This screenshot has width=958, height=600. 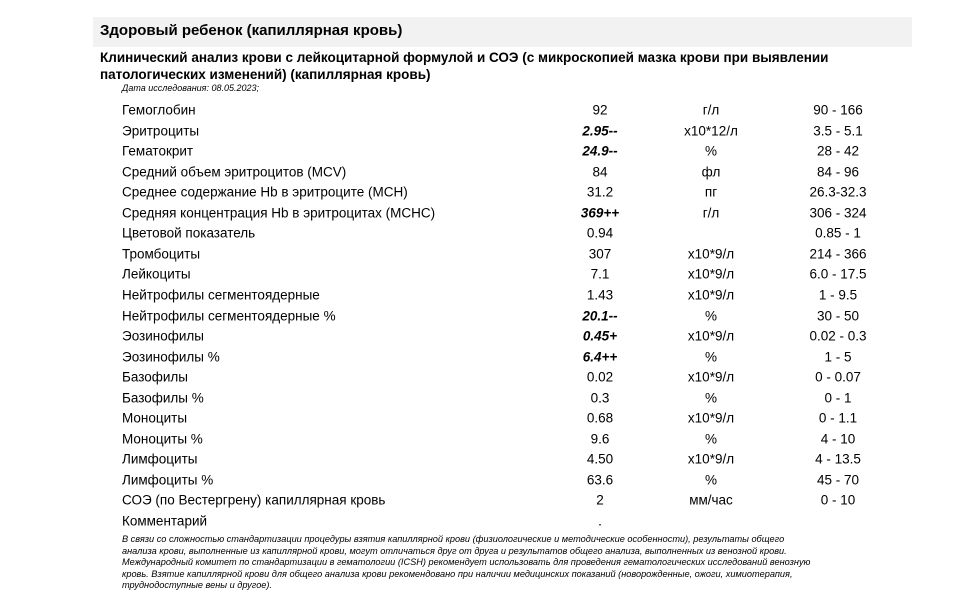 I want to click on row-unit: x10*12/л, so click(x=711, y=131).